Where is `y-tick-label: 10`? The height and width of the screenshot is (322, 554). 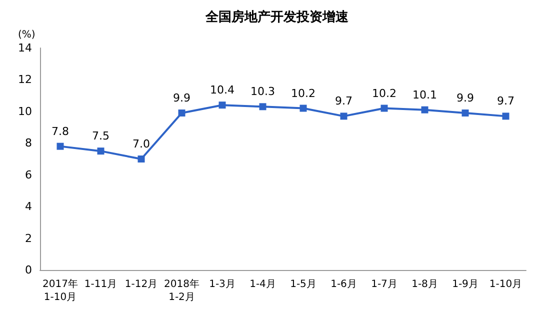
y-tick-label: 10 is located at coordinates (25, 111).